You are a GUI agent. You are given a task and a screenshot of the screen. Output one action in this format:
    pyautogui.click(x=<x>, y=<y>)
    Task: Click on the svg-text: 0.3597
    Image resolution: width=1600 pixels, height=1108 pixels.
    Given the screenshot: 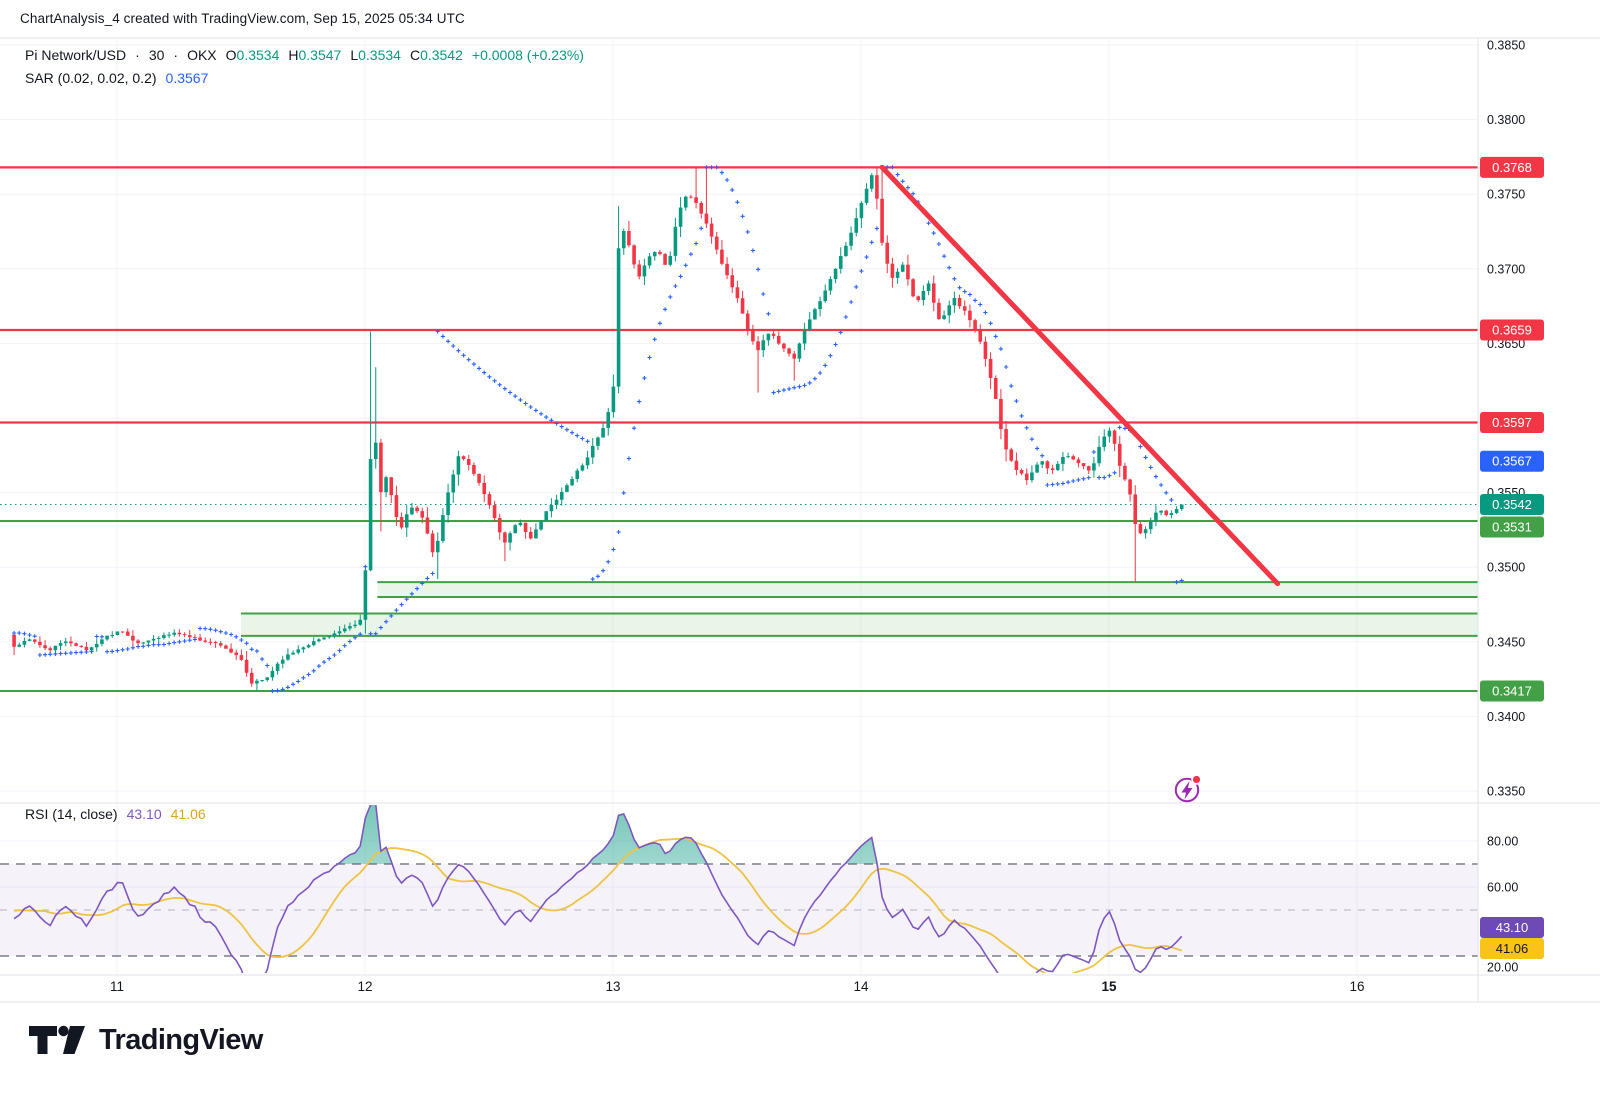 What is the action you would take?
    pyautogui.click(x=1512, y=422)
    